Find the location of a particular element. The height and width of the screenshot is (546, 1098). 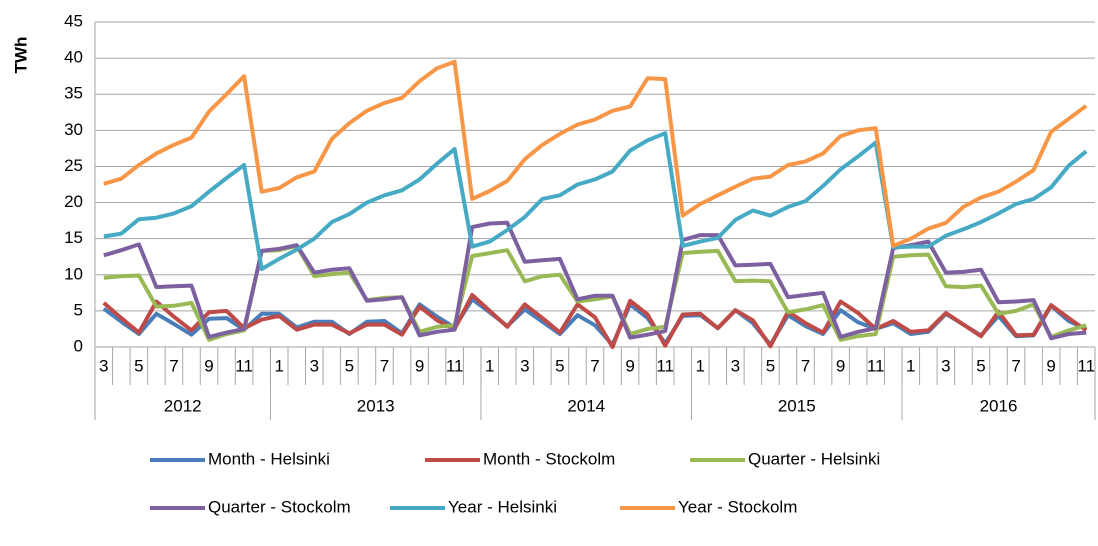

x-group-label: 2015 is located at coordinates (797, 405).